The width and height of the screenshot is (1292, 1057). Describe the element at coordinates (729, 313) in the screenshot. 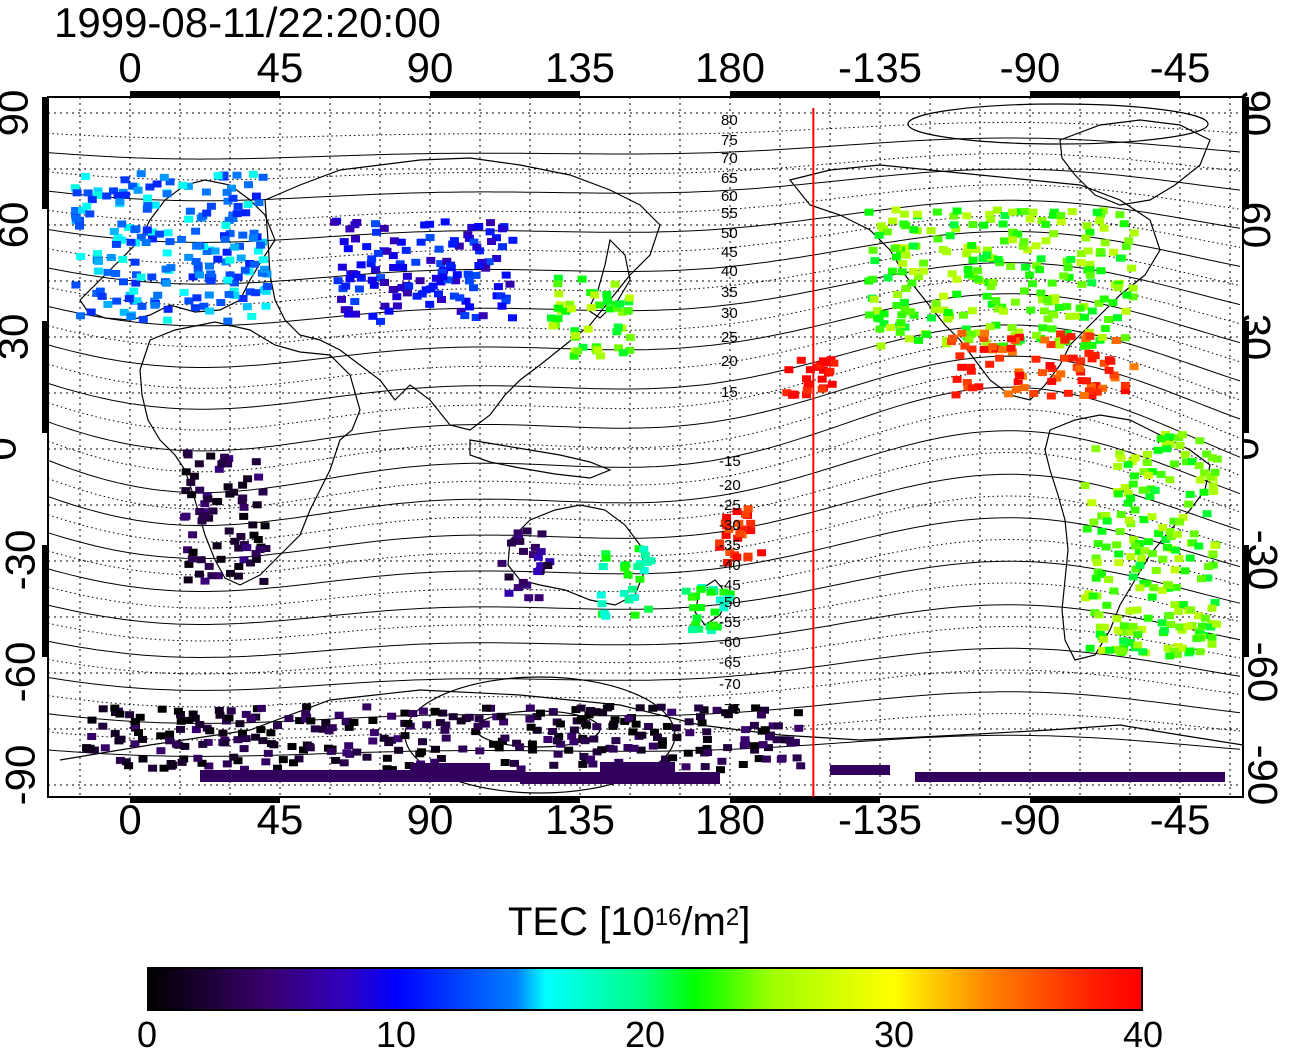

I see `contour-label: 30` at that location.